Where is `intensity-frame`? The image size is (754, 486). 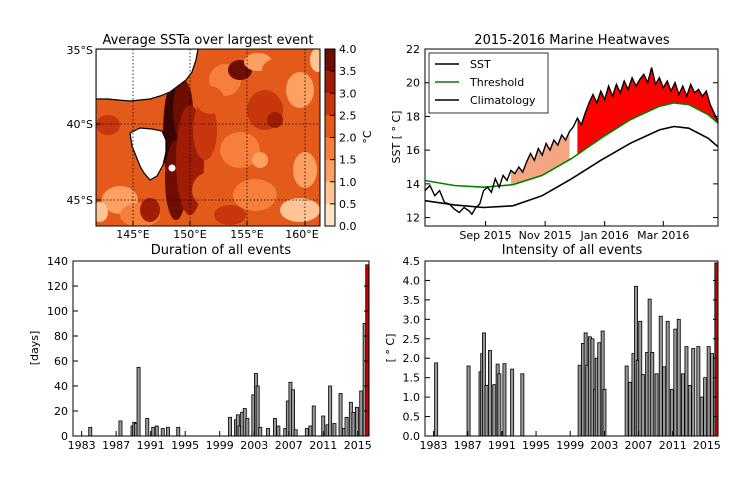
intensity-frame is located at coordinates (571, 348).